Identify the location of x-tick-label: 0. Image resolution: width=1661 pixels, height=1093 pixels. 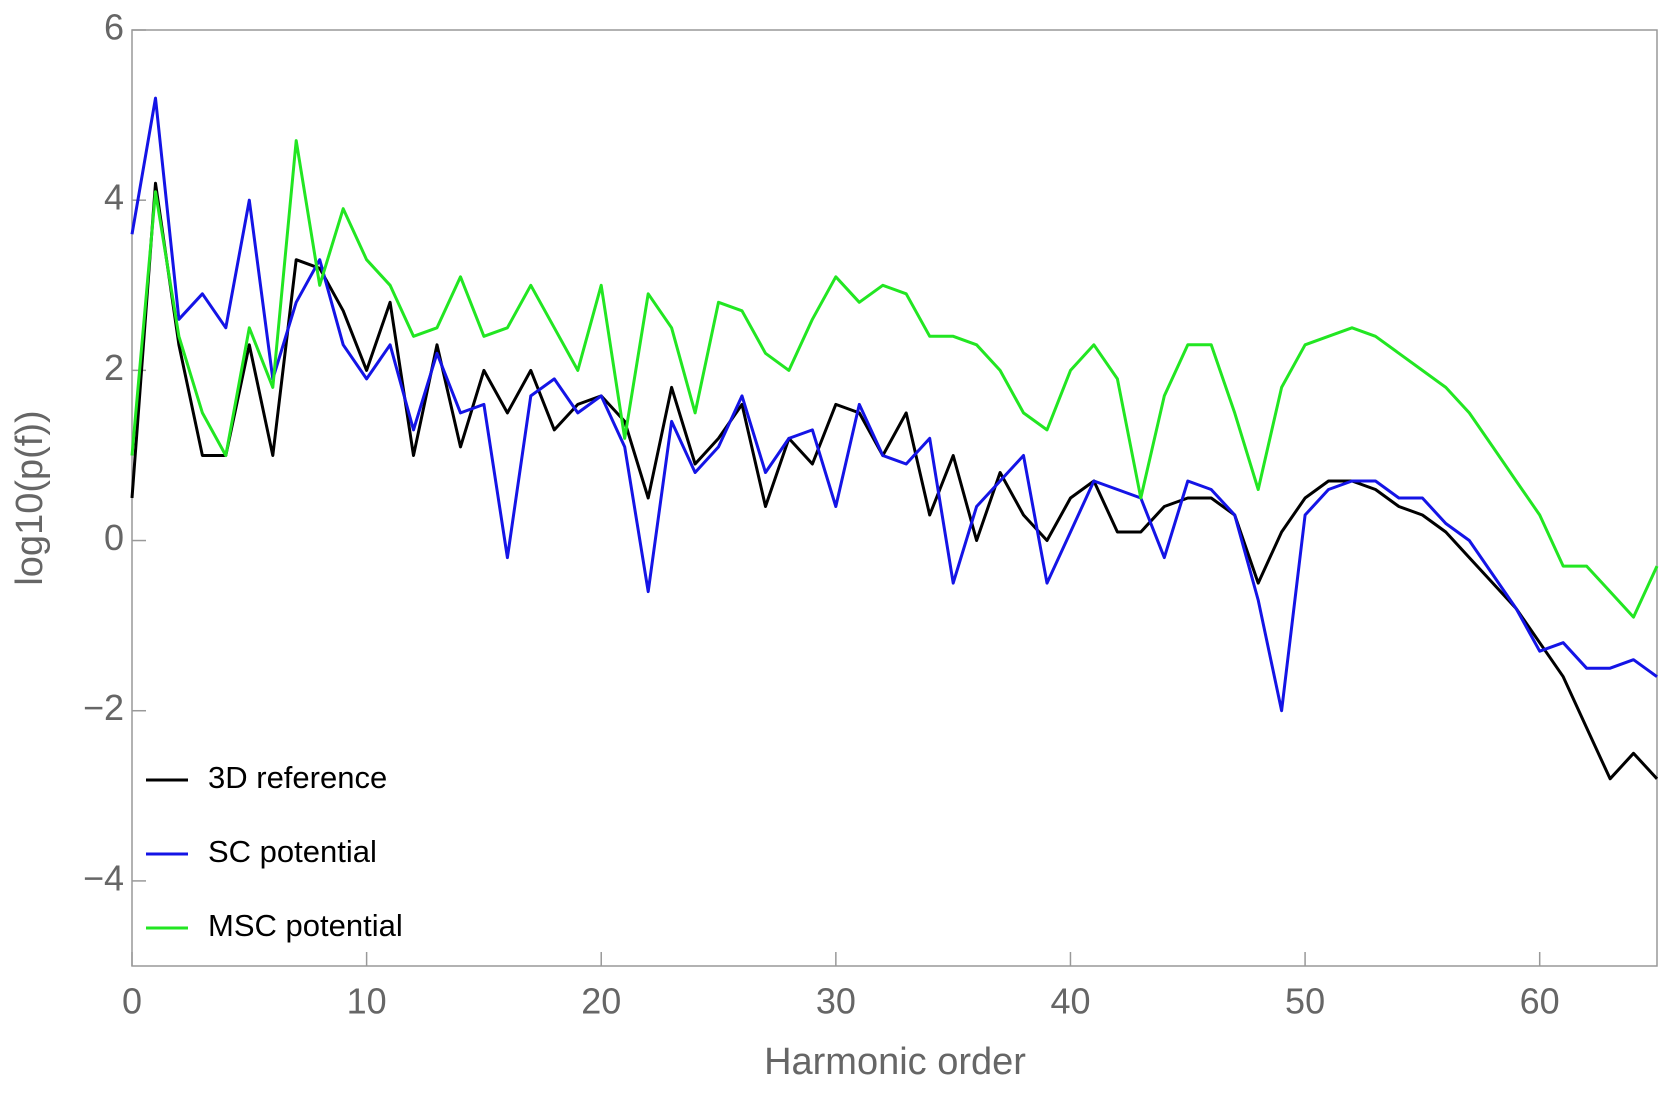
(132, 1001).